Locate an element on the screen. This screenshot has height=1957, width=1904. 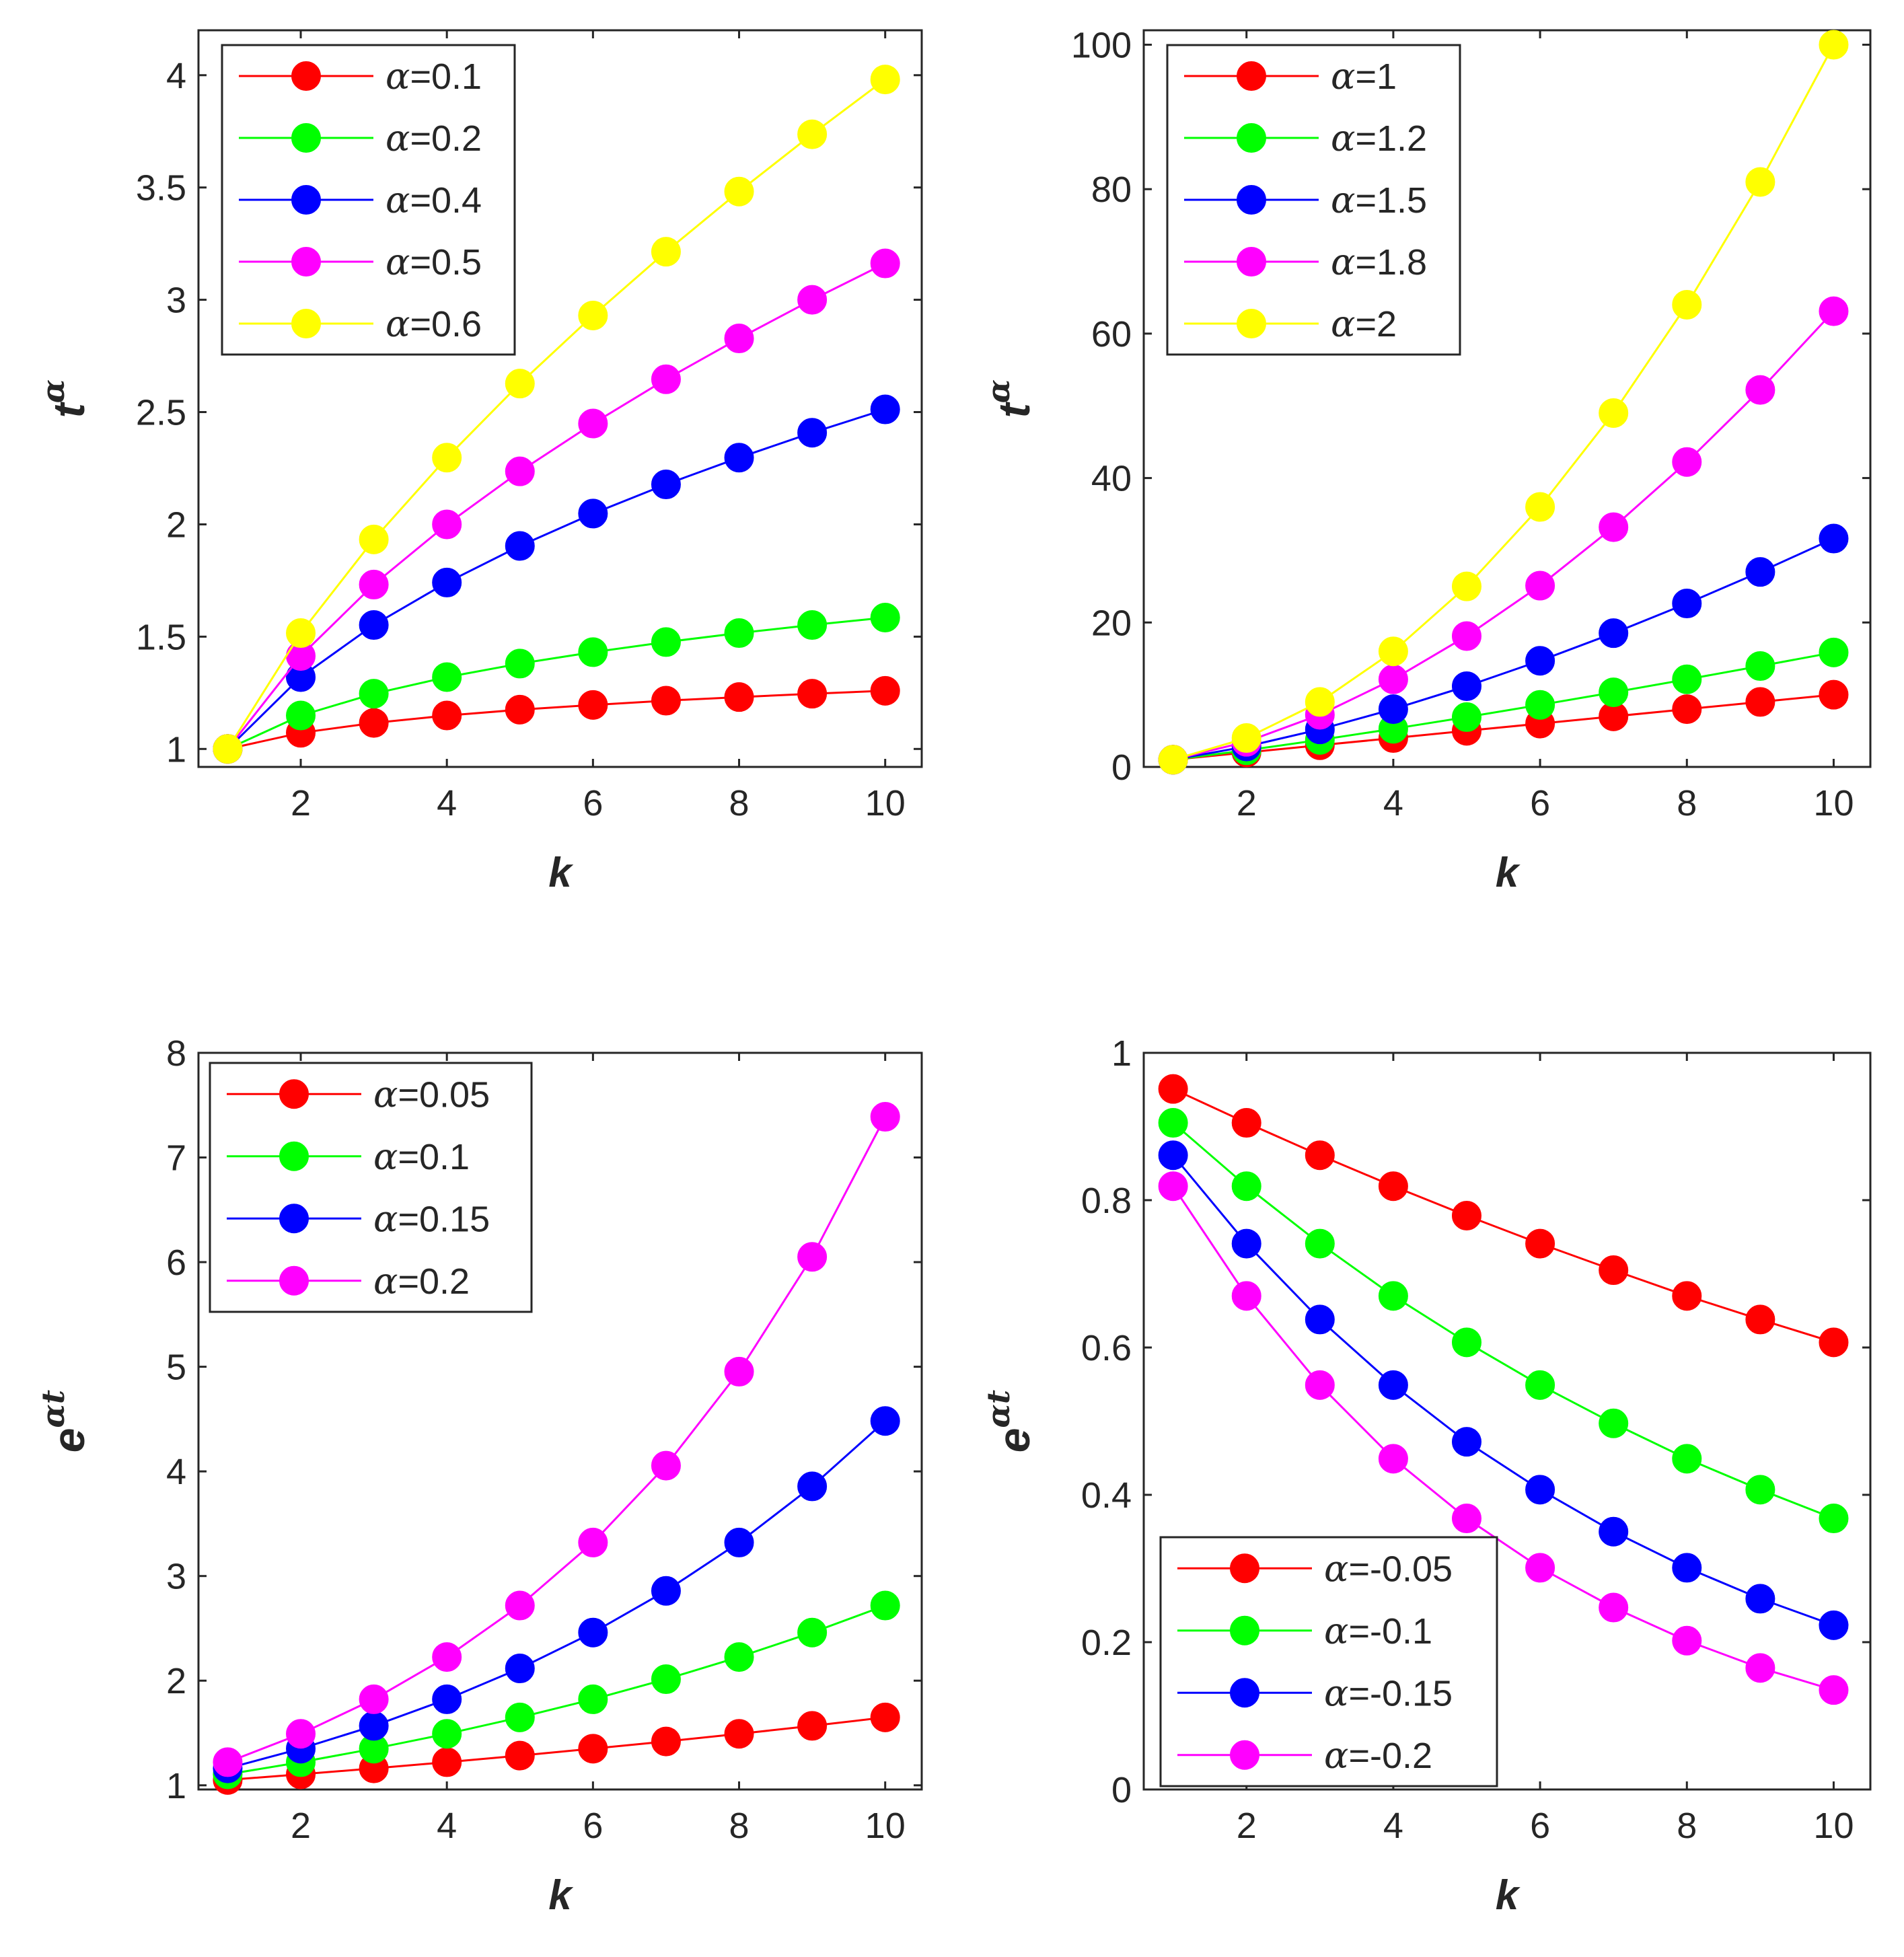
y-tick-label: 1 is located at coordinates (176, 1786).